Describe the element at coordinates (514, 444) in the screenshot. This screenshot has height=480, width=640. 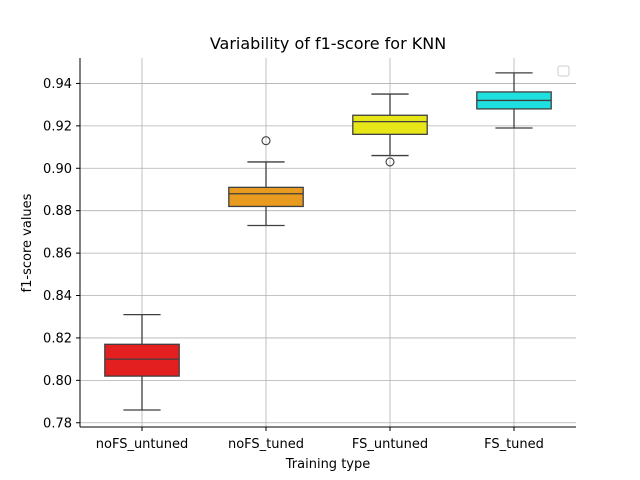
I see `x-tick-label: FS_tuned` at that location.